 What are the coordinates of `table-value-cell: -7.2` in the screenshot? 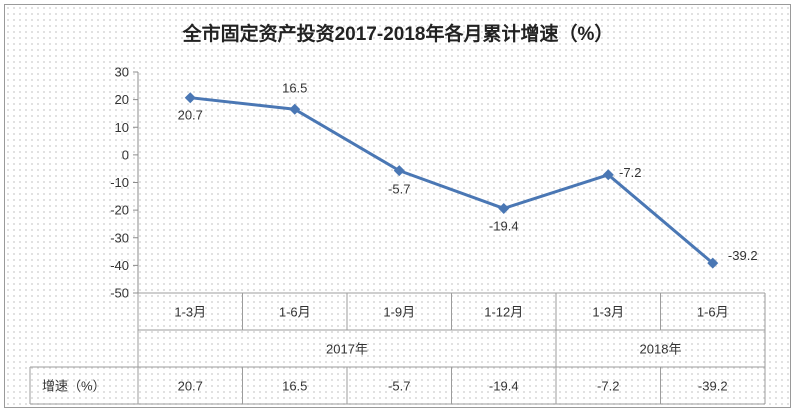 It's located at (608, 386).